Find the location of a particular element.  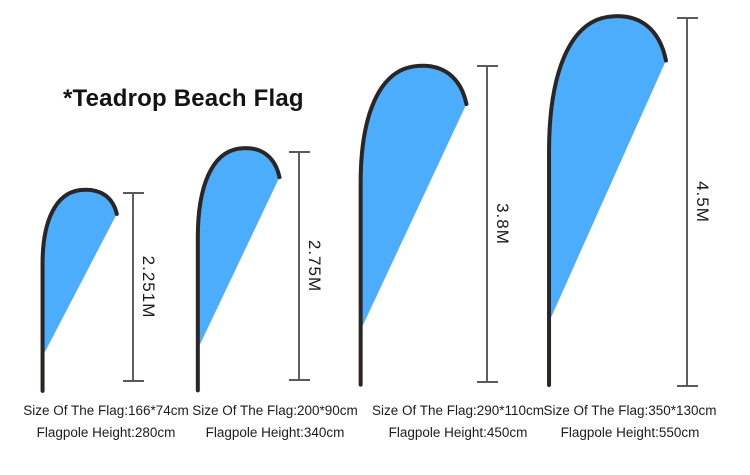

dimension-line-1: 2.251M is located at coordinates (140, 287).